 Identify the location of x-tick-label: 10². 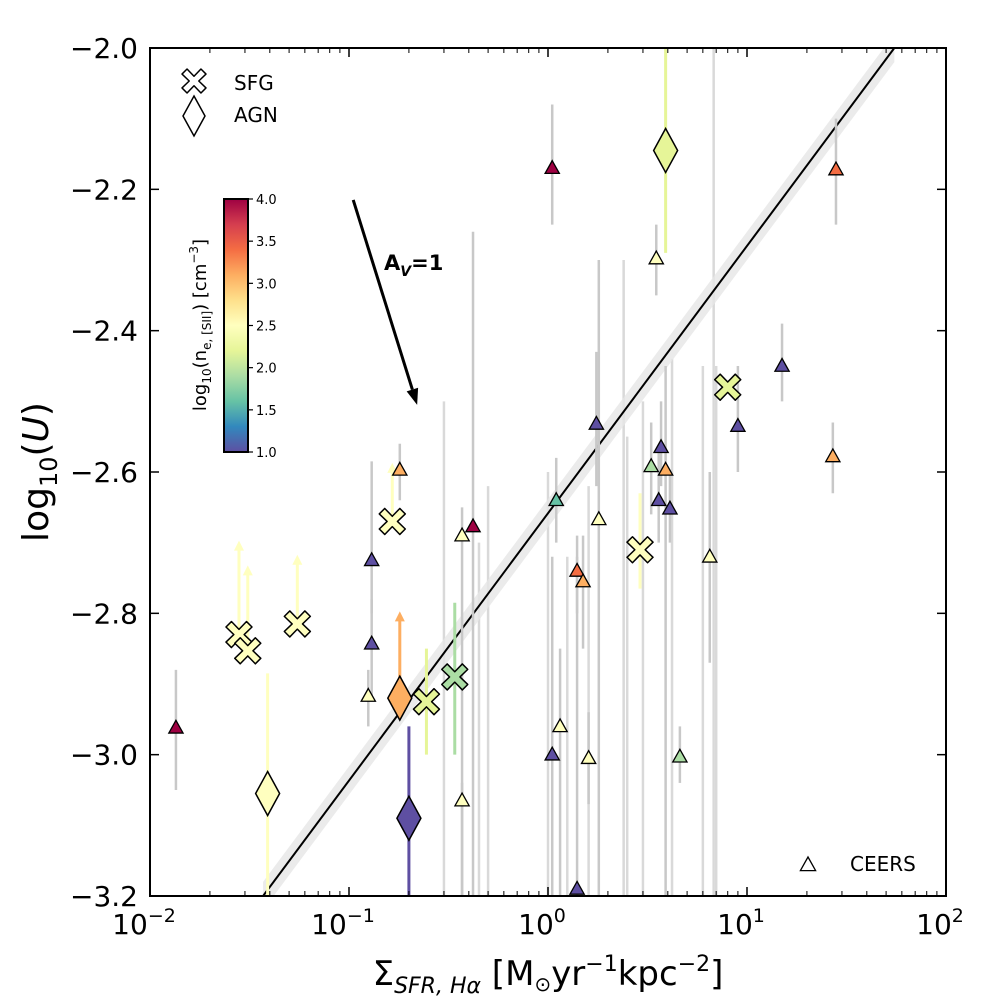
(940, 923).